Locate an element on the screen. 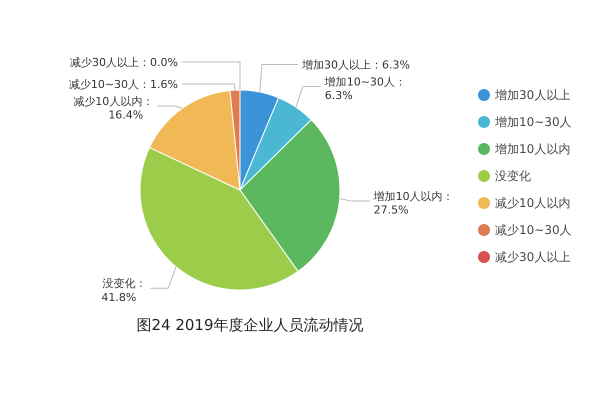 This screenshot has width=600, height=400. legend-label: 减少10~30人 is located at coordinates (533, 230).